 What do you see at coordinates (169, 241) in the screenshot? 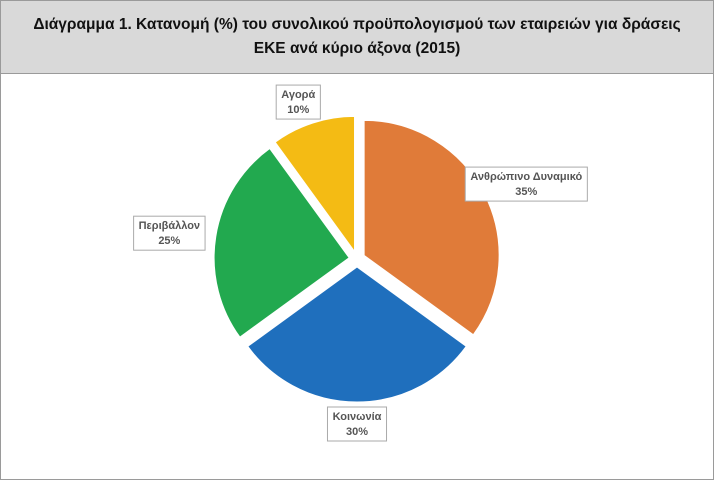
I see `label-value: 25%` at bounding box center [169, 241].